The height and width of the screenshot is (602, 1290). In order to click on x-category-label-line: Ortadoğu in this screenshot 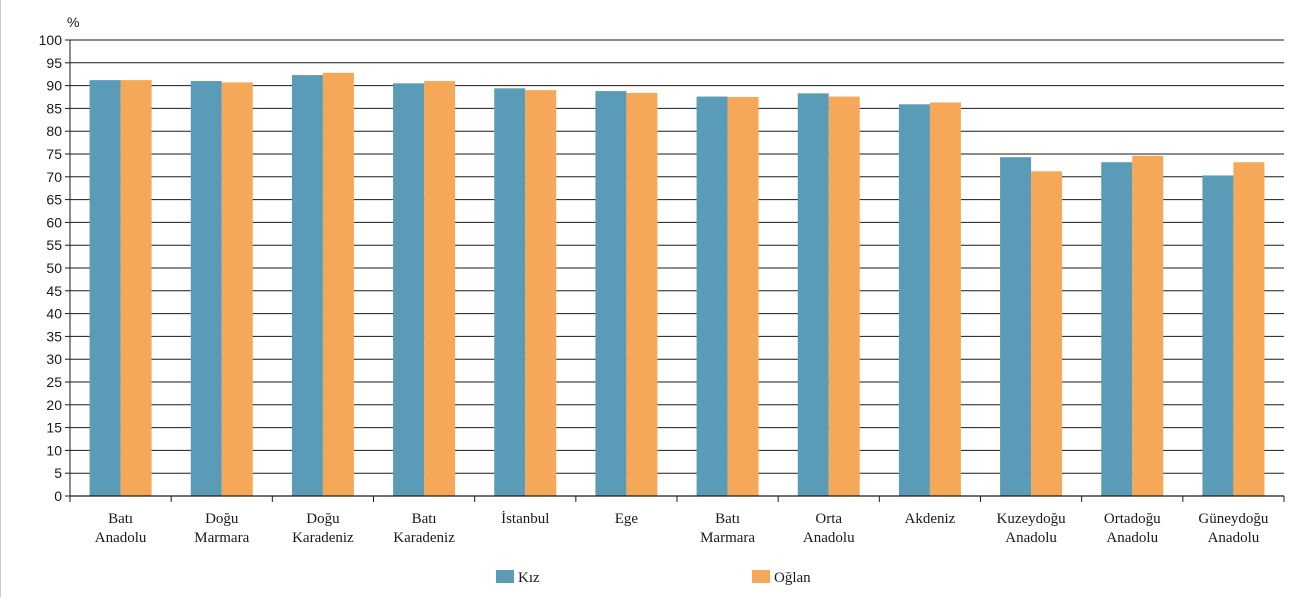, I will do `click(1132, 519)`.